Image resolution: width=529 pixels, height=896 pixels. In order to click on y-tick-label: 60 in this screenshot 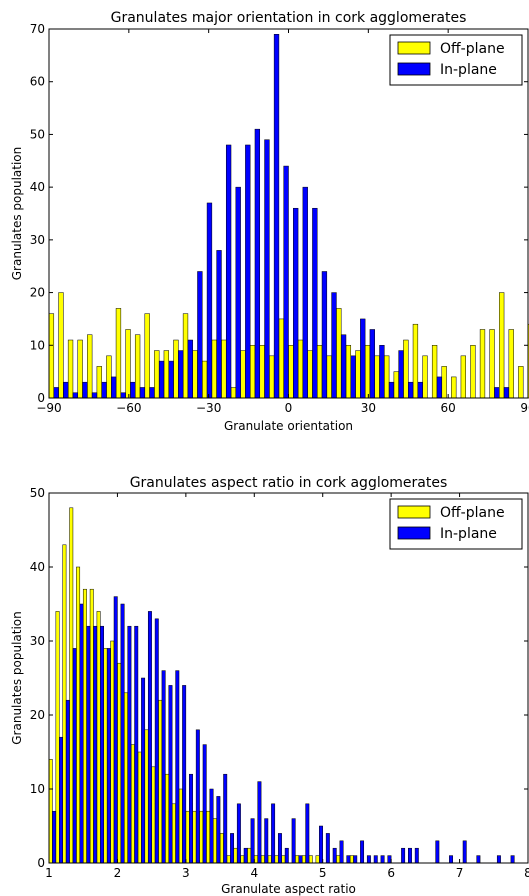, I will do `click(37, 82)`.